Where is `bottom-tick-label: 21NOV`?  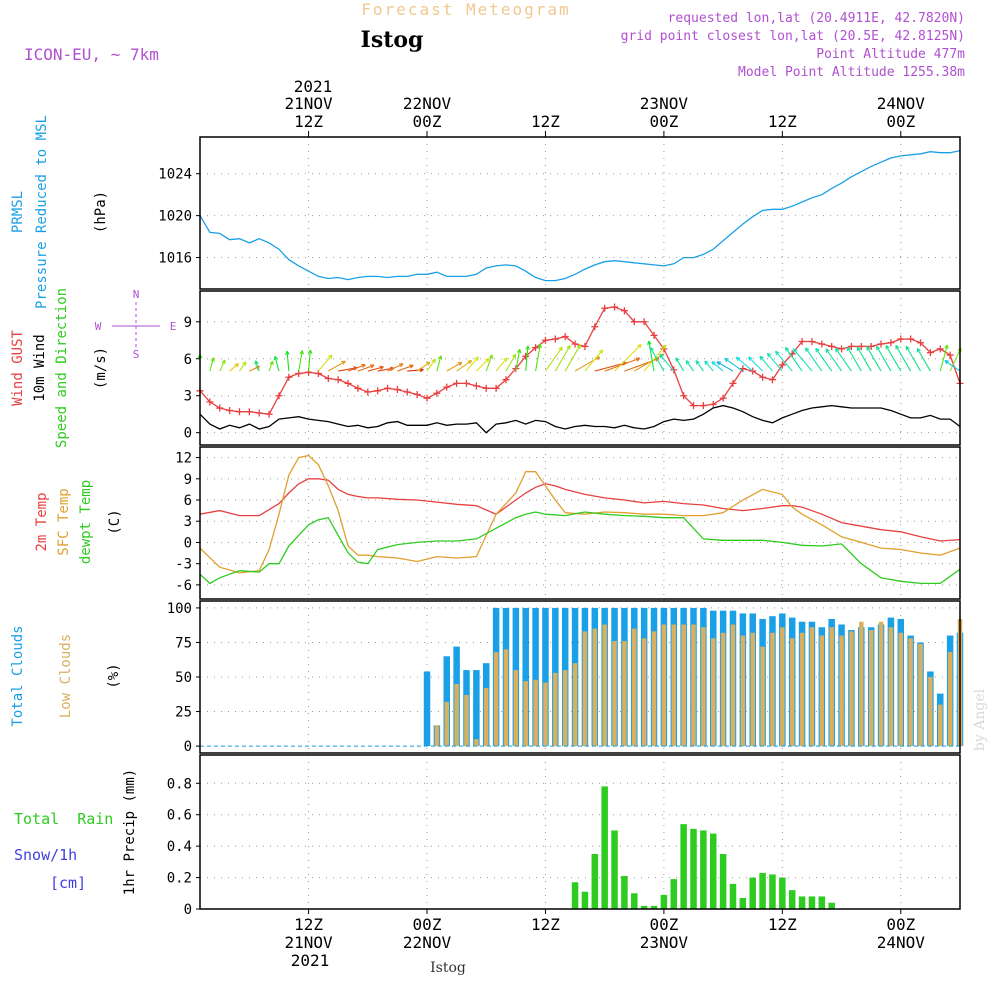
bottom-tick-label: 21NOV is located at coordinates (308, 942).